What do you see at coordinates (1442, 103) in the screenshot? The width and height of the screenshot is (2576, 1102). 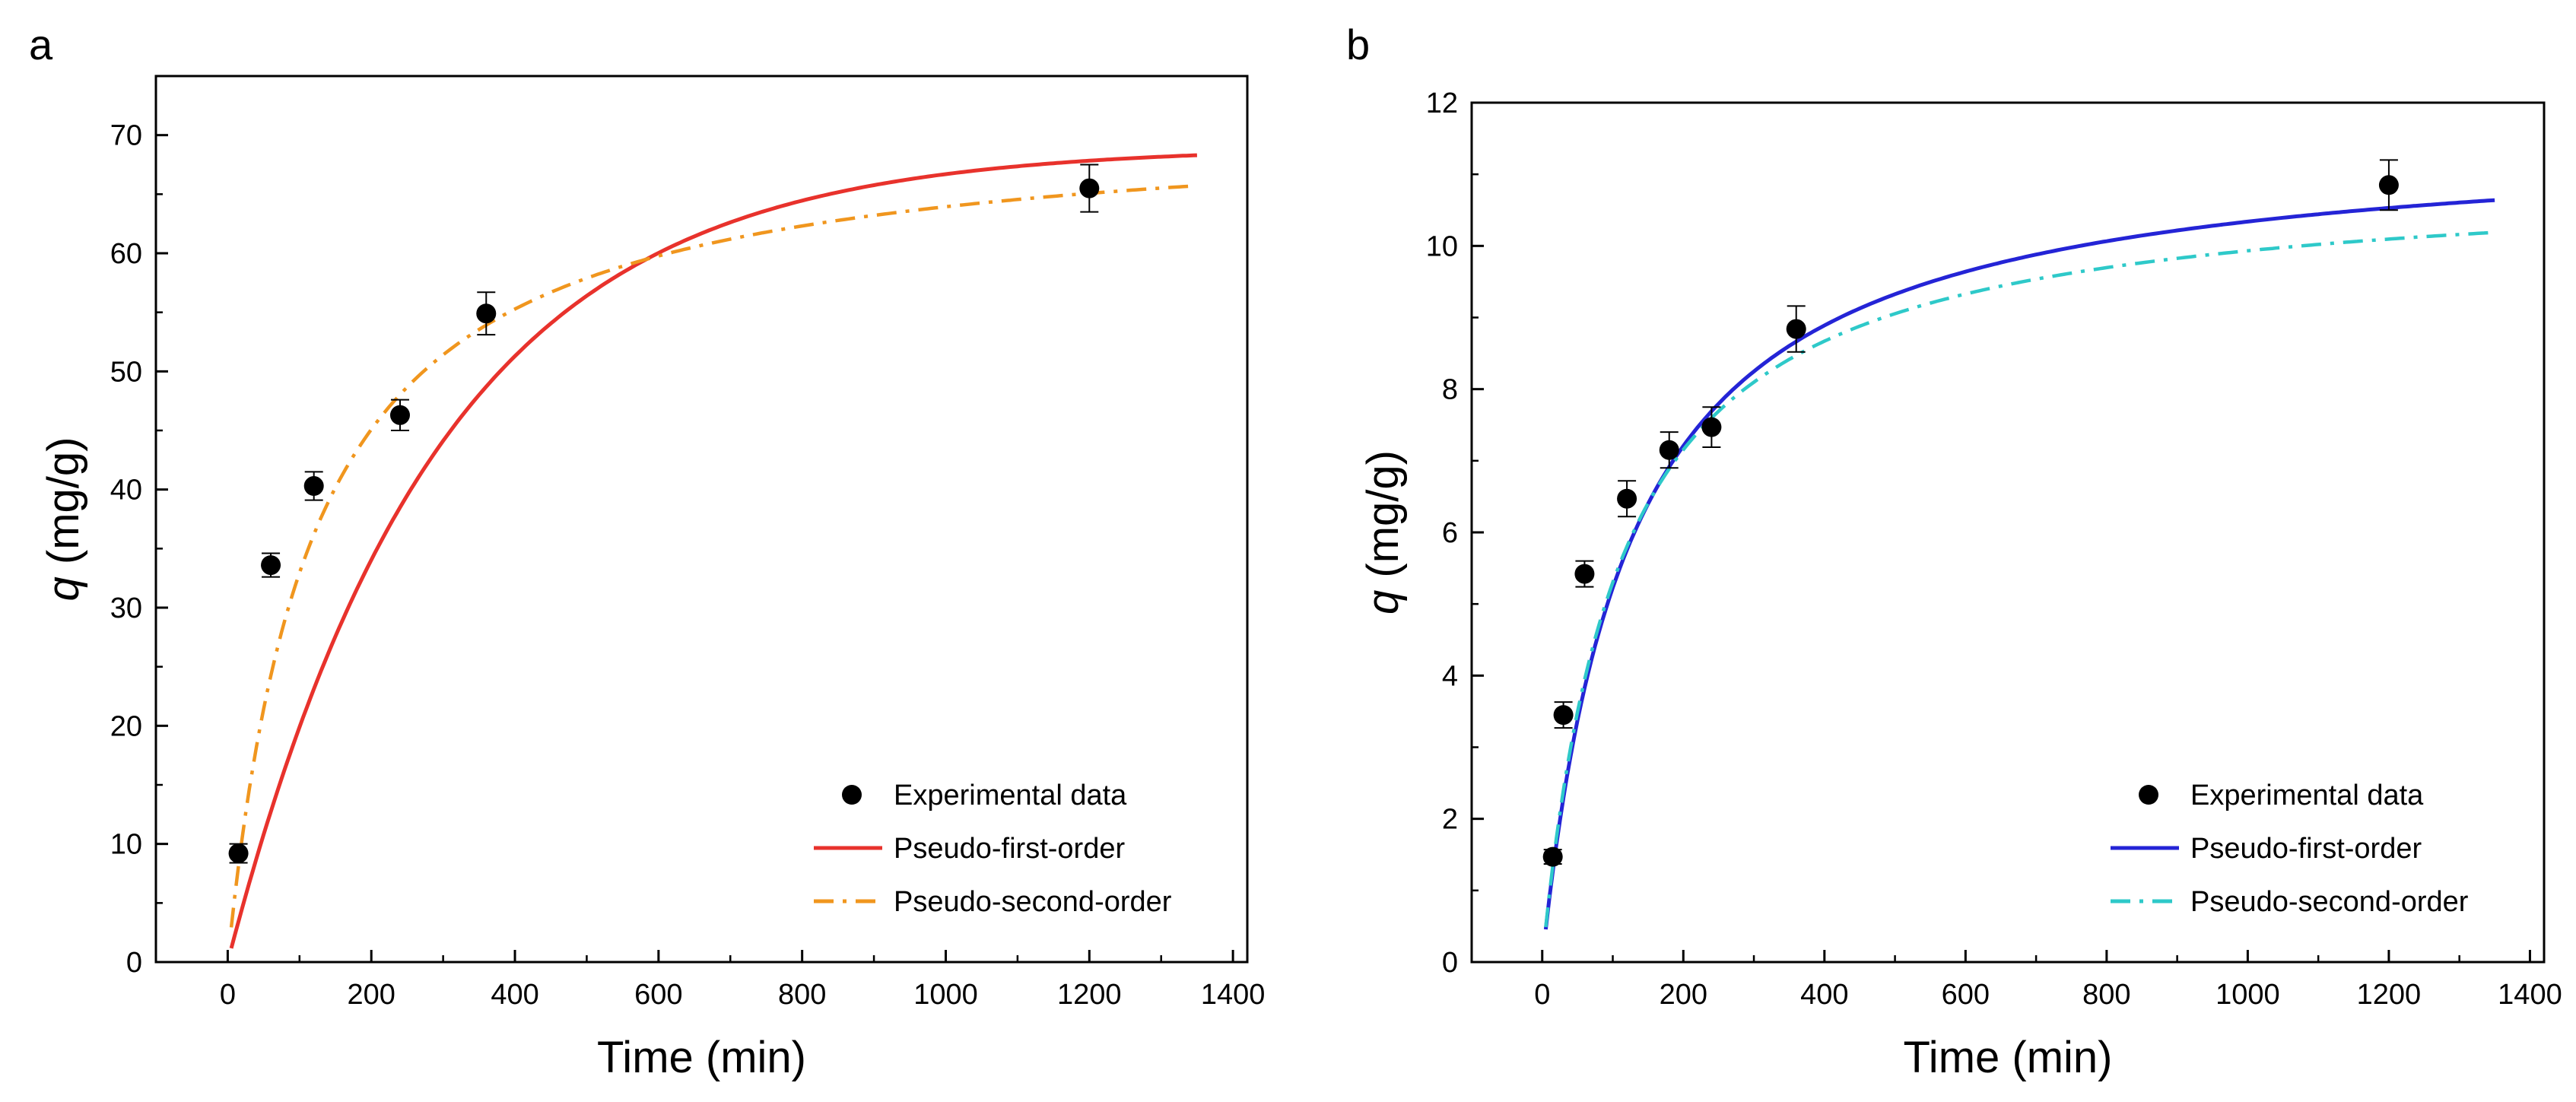 I see `y-tick-label: 12` at bounding box center [1442, 103].